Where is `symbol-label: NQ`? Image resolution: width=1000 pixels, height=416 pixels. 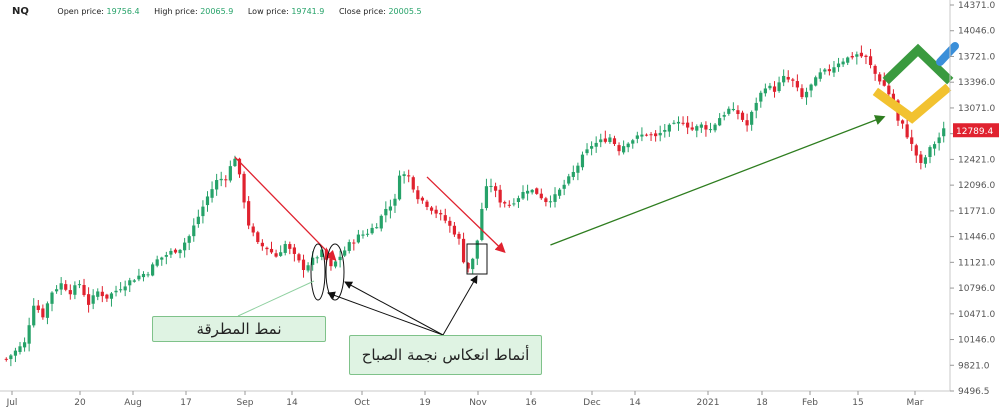
symbol-label: NQ is located at coordinates (20, 11).